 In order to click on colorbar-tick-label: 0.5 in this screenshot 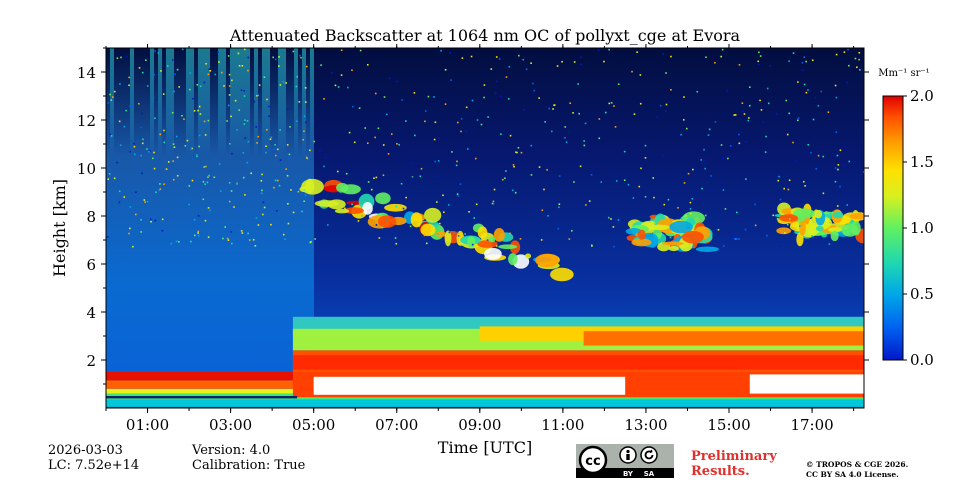, I will do `click(922, 294)`.